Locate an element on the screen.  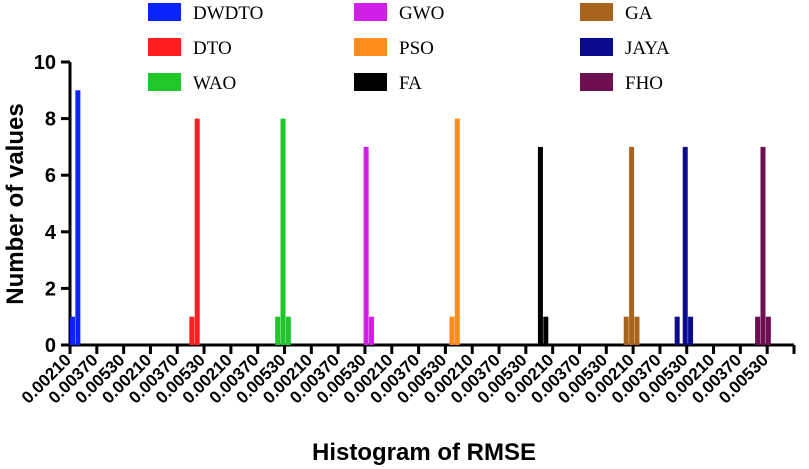
legend-label: DTO is located at coordinates (212, 48).